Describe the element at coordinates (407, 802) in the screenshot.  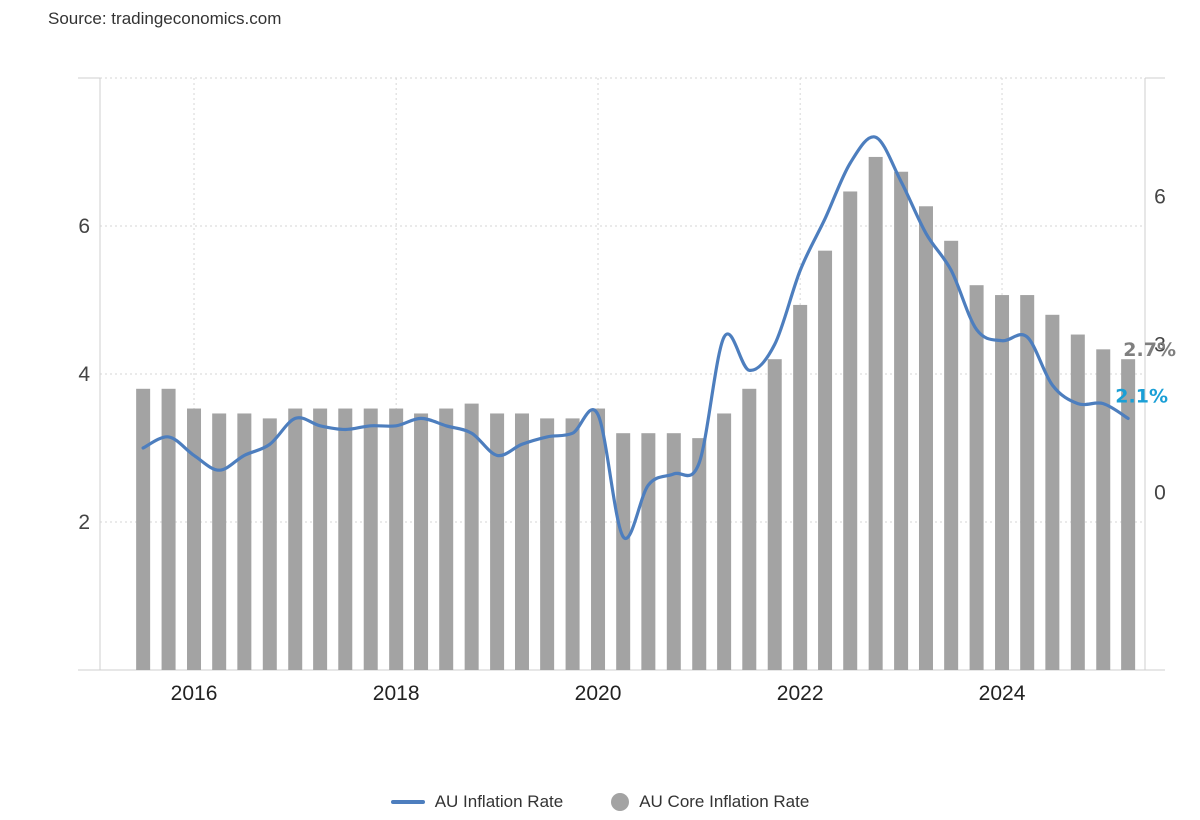
I see `legend-line-swatch` at that location.